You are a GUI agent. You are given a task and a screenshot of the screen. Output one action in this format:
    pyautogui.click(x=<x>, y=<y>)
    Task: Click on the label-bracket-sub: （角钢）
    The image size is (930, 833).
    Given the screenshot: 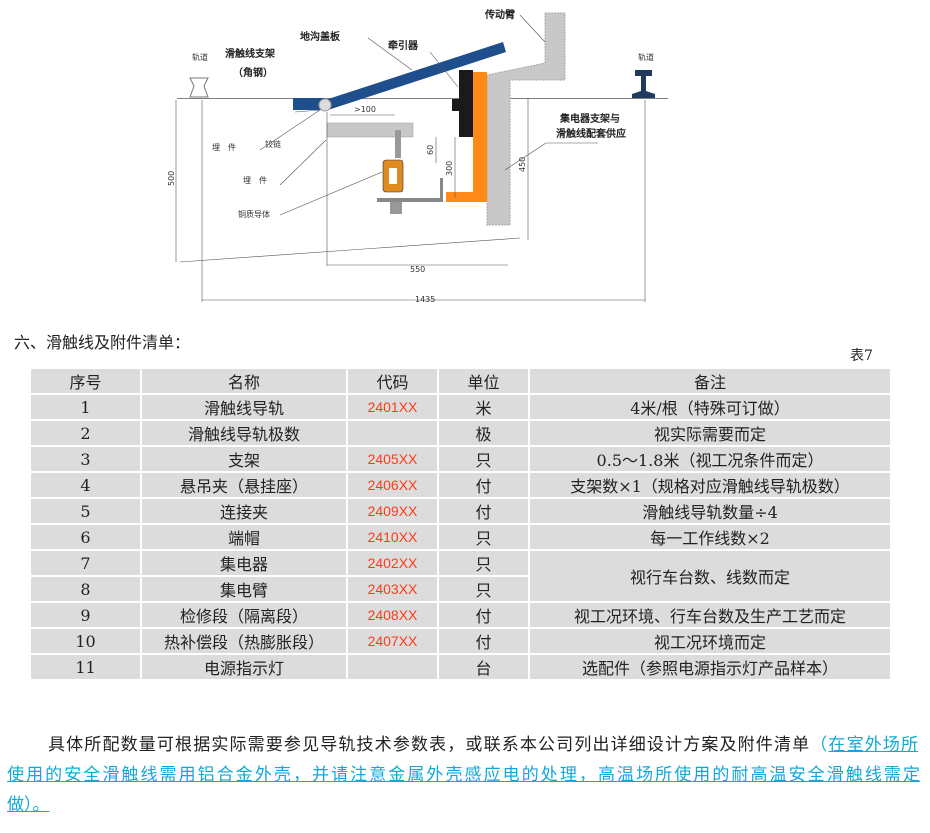 What is the action you would take?
    pyautogui.click(x=253, y=72)
    